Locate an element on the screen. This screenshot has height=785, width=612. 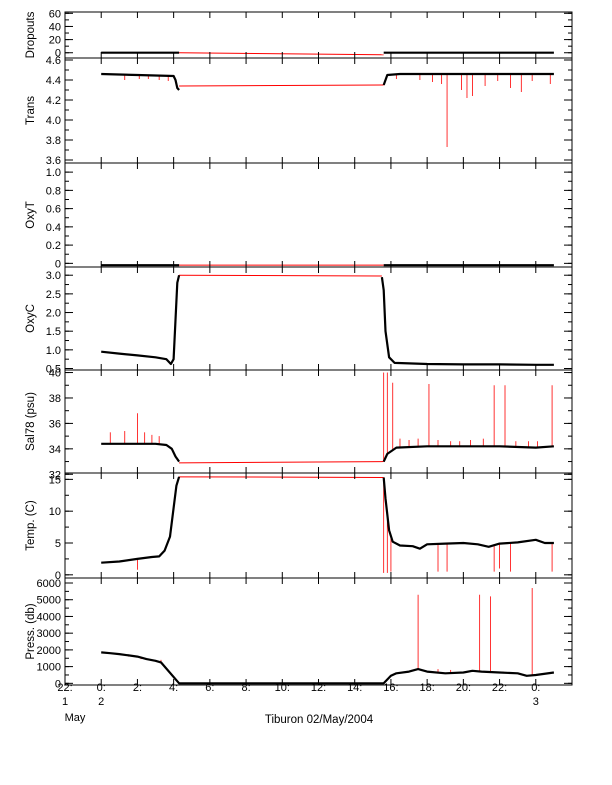
x-tick-label: 16: is located at coordinates (390, 688).